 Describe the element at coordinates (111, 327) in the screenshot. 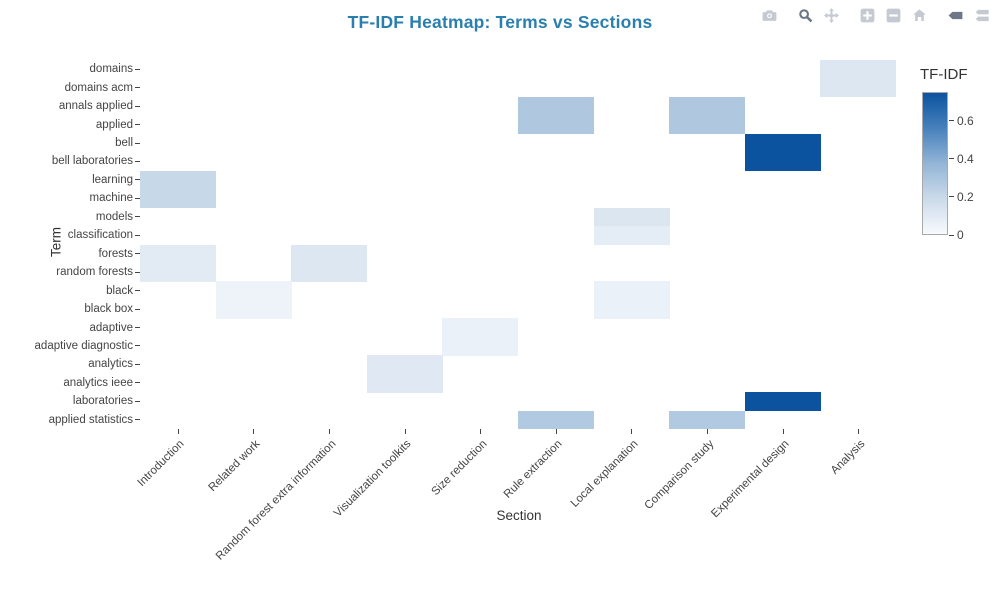

I see `y-tick-label: adaptive` at that location.